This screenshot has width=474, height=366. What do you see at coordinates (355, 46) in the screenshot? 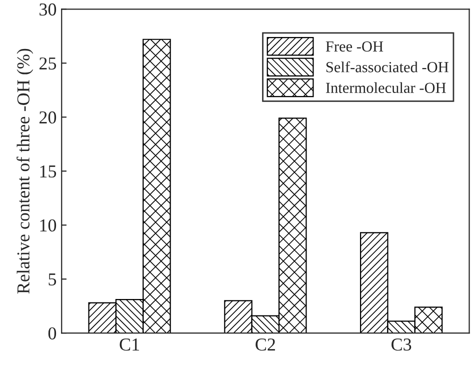
I see `legend-label: Free -OH` at bounding box center [355, 46].